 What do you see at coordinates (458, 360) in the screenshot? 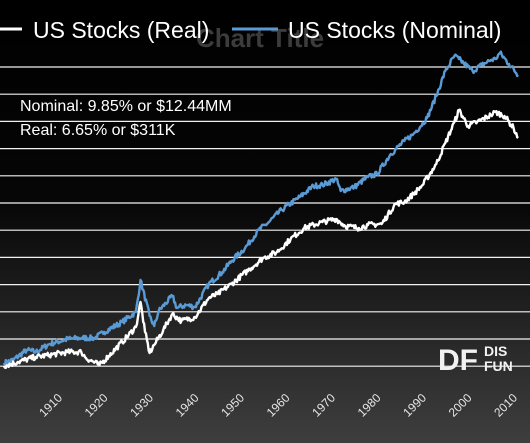
I see `watermark-monogram: DF` at bounding box center [458, 360].